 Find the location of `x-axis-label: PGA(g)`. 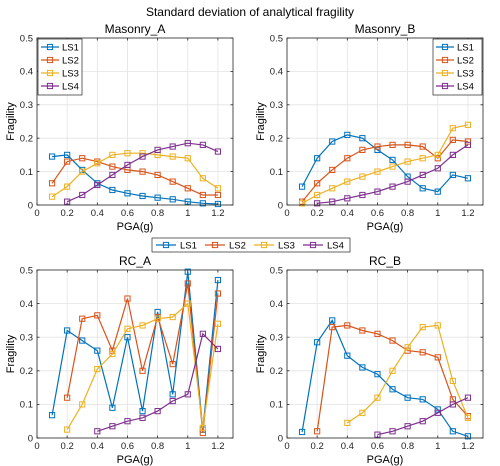

x-axis-label: PGA(g) is located at coordinates (135, 227).